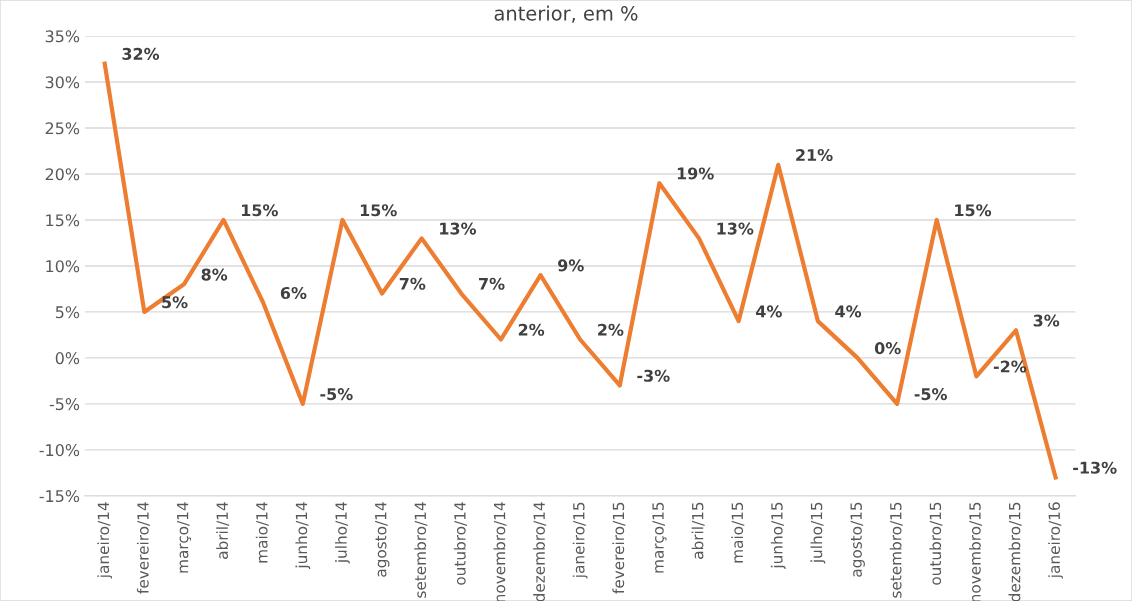 This screenshot has width=1132, height=601. Describe the element at coordinates (975, 551) in the screenshot. I see `x-tick-label: novembro/15` at that location.